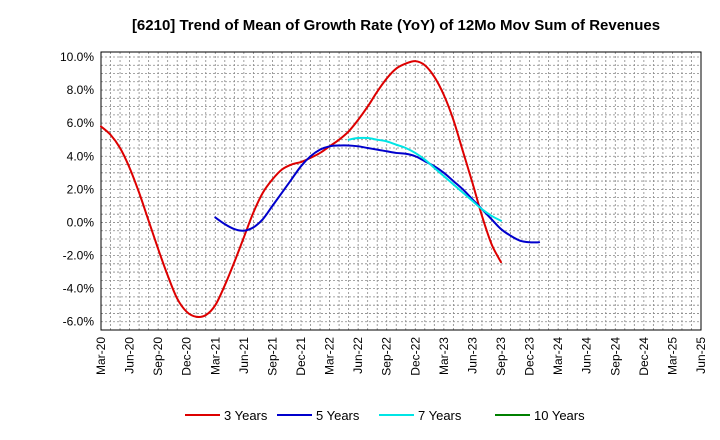  I want to click on x-tick-label: Sep-22, so click(387, 356).